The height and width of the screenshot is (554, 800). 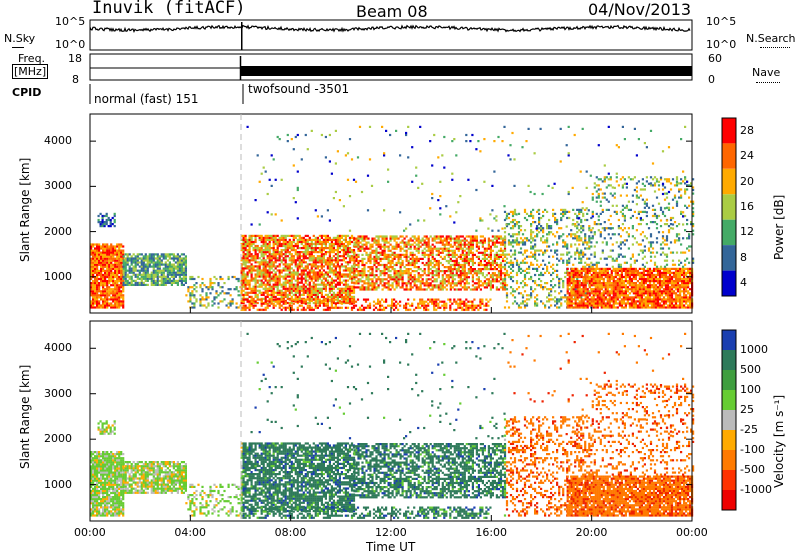 What do you see at coordinates (315, 244) in the screenshot?
I see `power-cell-2055` at bounding box center [315, 244].